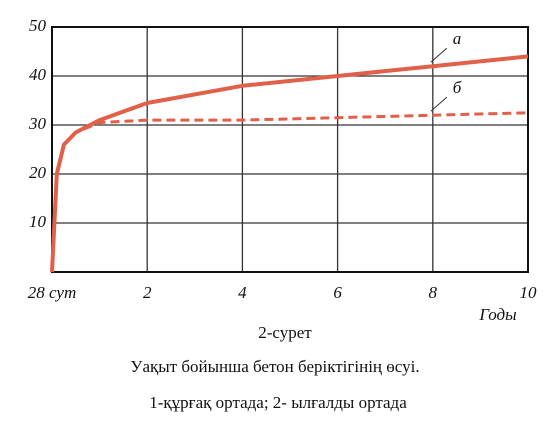  What do you see at coordinates (285, 332) in the screenshot?
I see `caption: 2-сурет` at bounding box center [285, 332].